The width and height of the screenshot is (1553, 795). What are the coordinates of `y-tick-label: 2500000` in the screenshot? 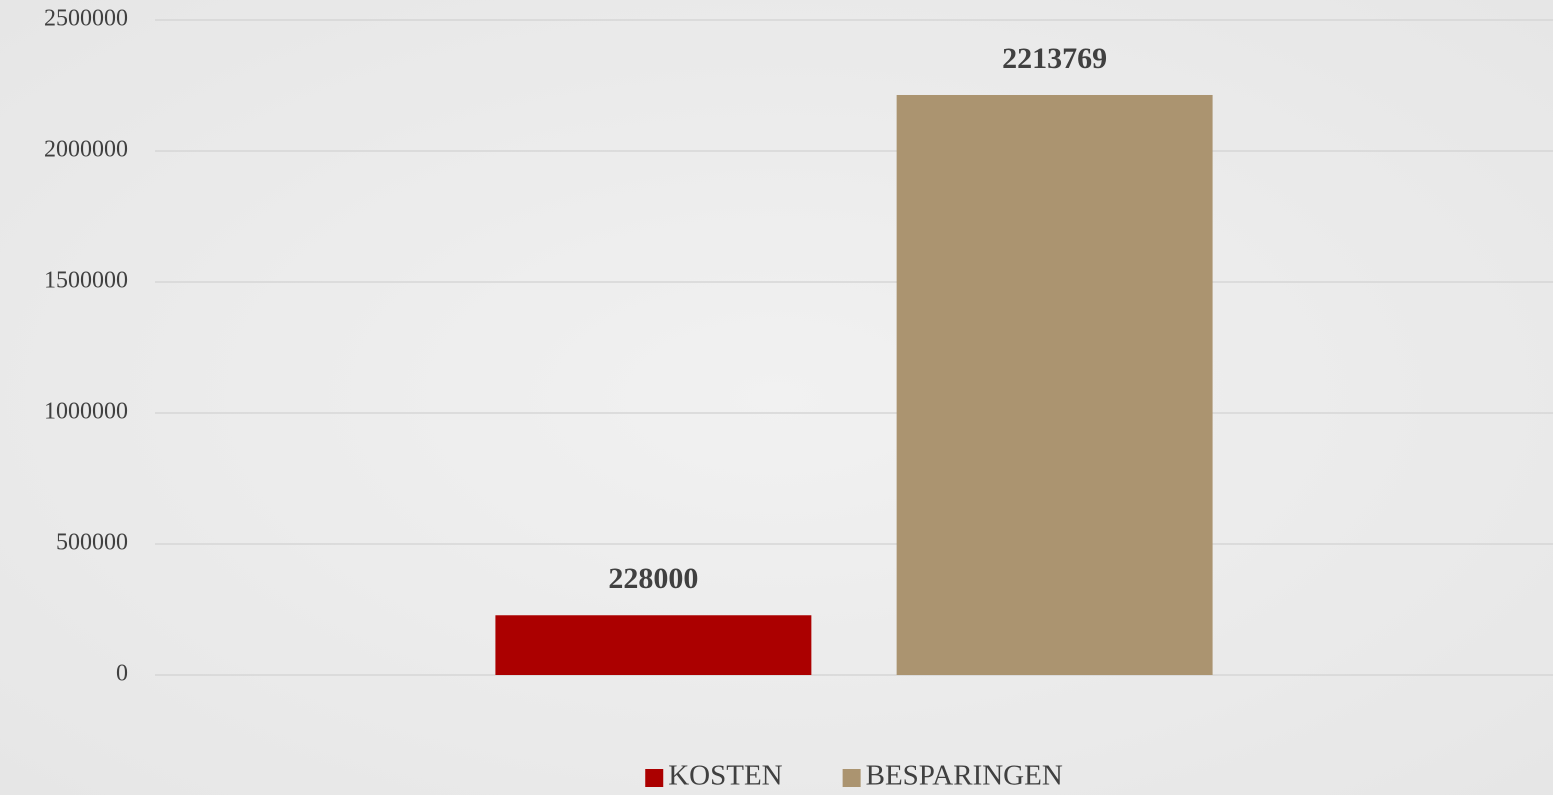 It's located at (86, 19).